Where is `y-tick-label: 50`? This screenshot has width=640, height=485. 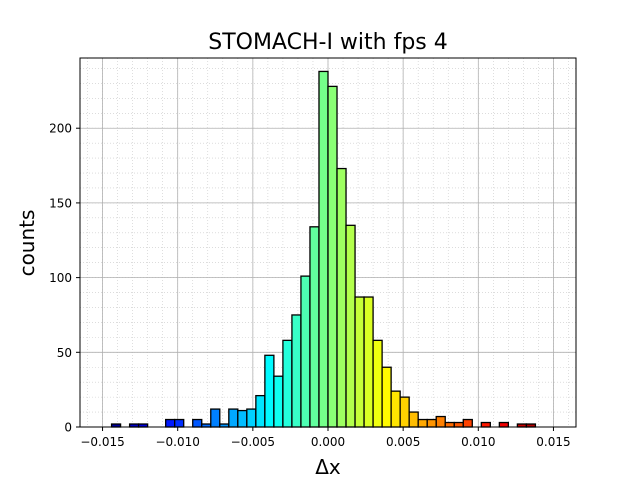
y-tick-label: 50 is located at coordinates (64, 353).